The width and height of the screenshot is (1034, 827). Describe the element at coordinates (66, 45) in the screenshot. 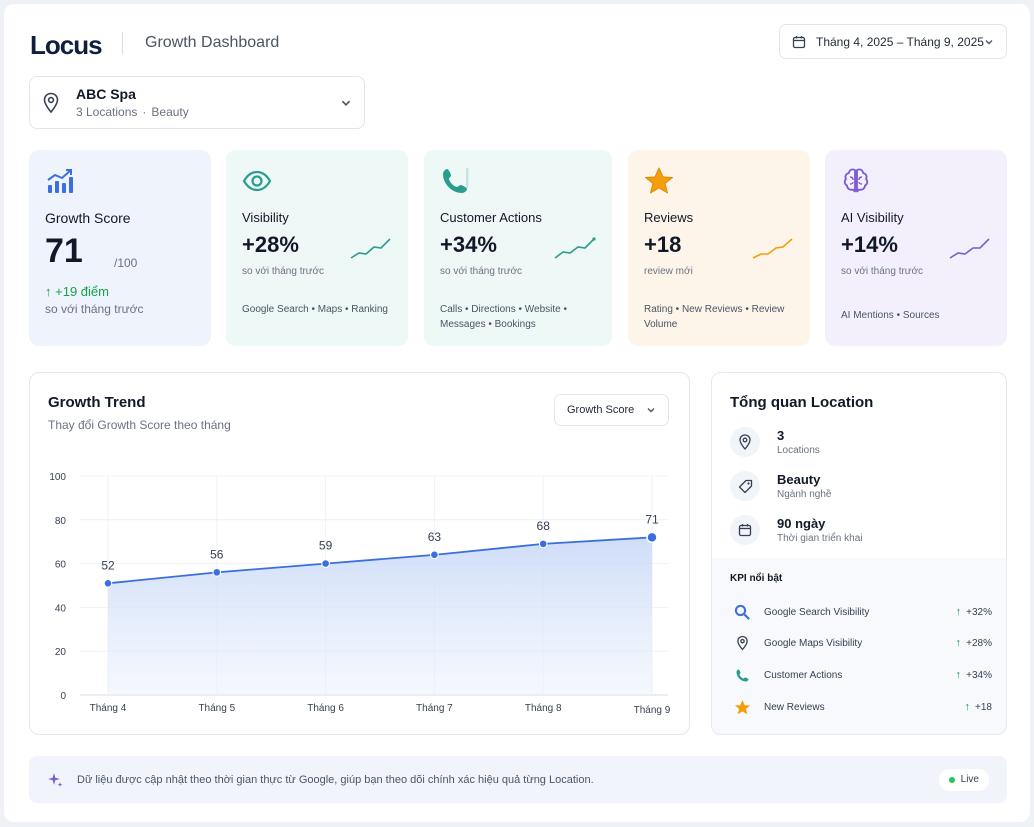

I see `logo: Locus` at that location.